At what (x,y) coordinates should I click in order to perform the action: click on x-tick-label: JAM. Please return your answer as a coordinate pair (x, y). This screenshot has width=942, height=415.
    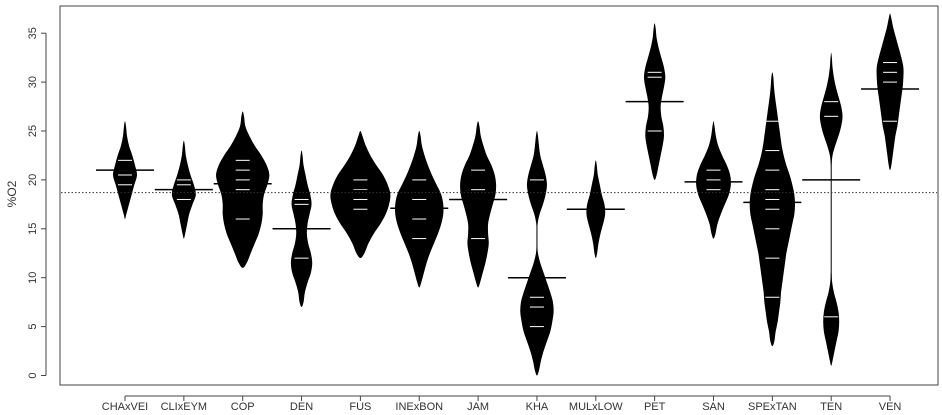
    Looking at the image, I should click on (478, 407).